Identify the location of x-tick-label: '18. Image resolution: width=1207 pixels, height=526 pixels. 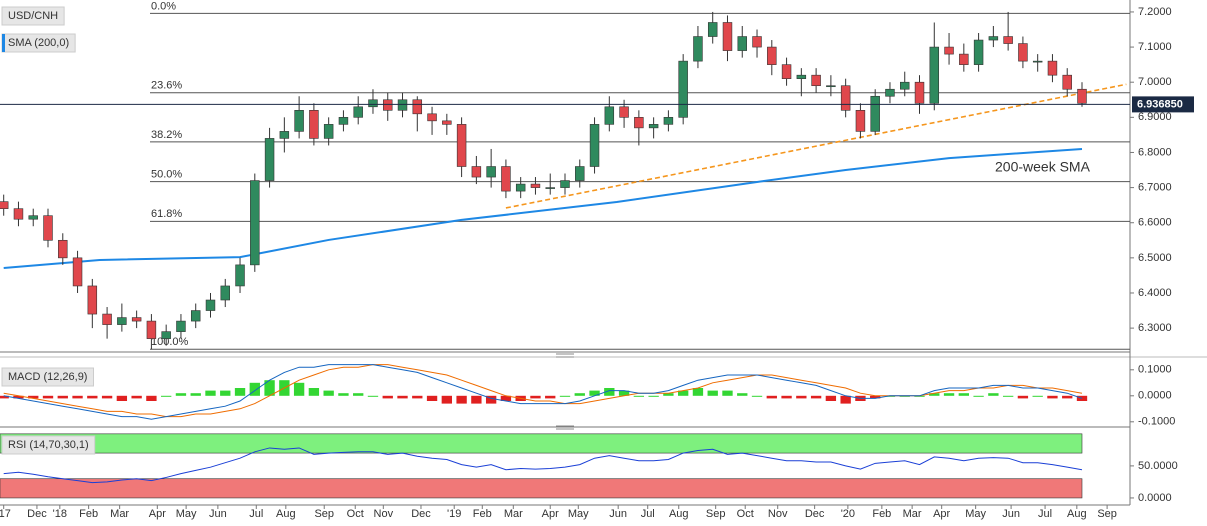
(60, 514).